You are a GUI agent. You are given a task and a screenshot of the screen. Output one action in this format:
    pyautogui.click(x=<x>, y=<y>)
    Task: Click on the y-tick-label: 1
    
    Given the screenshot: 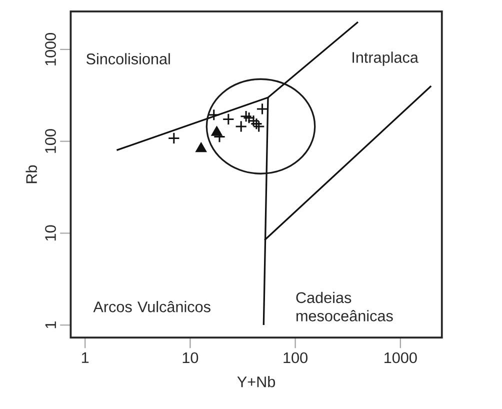 What is the action you would take?
    pyautogui.click(x=50, y=324)
    